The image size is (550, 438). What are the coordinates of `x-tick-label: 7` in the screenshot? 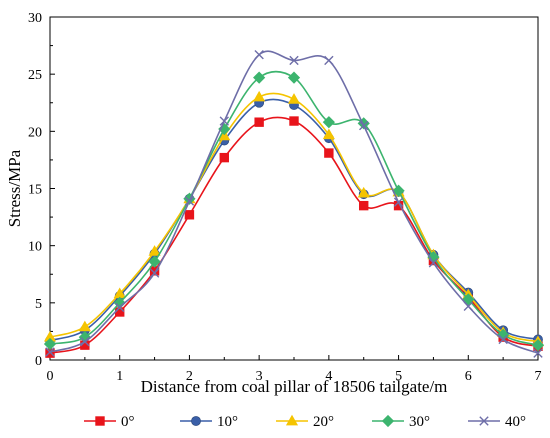 It's located at (538, 376).